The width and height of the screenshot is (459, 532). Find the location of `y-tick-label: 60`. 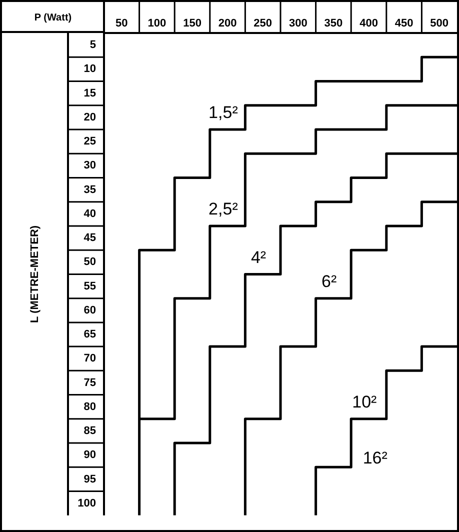

y-tick-label: 60 is located at coordinates (90, 310).